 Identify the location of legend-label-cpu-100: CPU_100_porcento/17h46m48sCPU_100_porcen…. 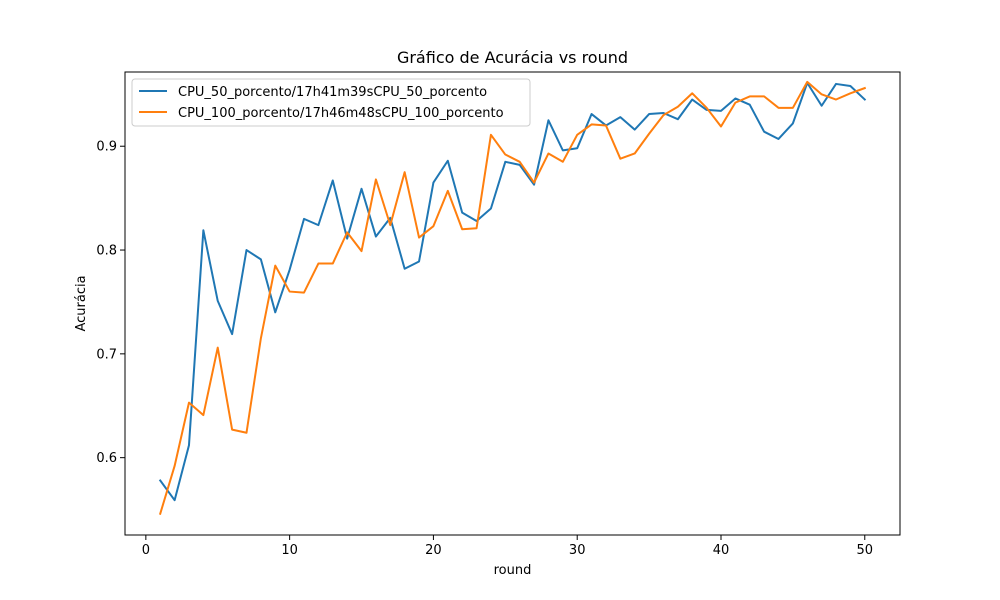
(341, 113).